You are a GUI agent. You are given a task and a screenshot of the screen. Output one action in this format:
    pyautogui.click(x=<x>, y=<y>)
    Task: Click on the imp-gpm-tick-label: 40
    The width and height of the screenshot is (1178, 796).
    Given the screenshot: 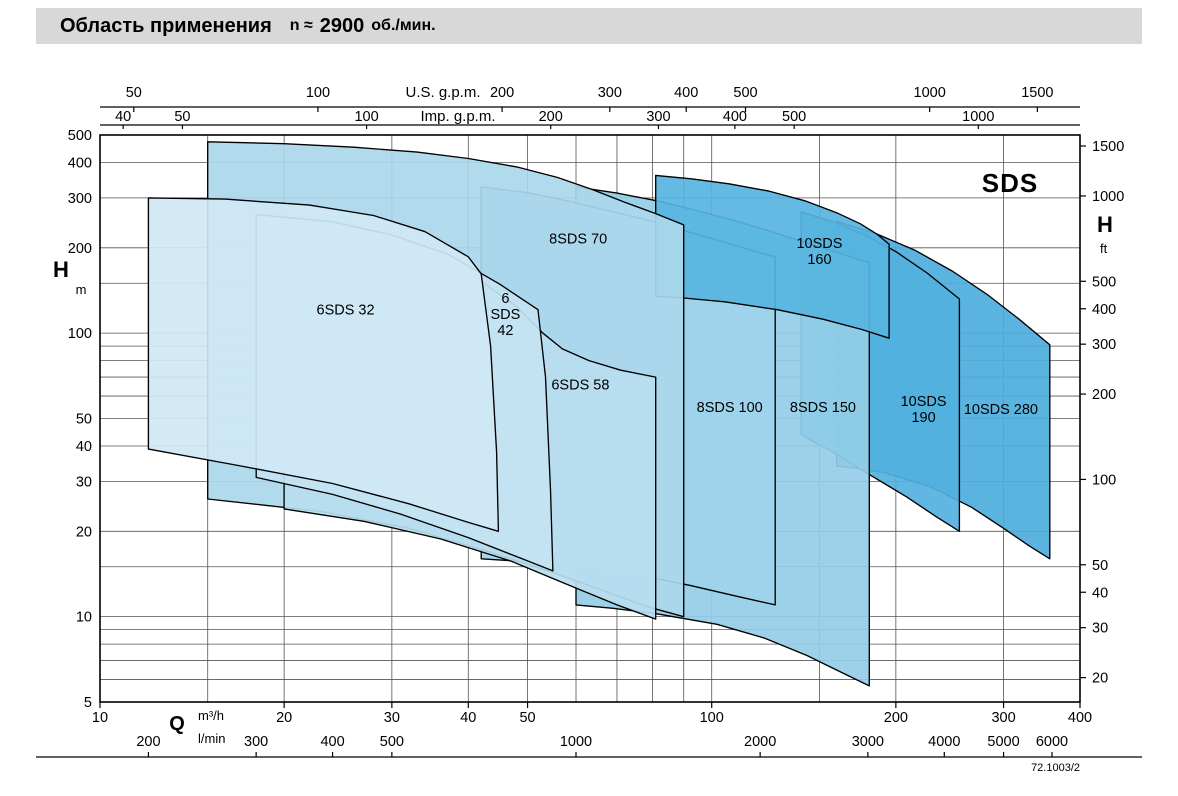 What is the action you would take?
    pyautogui.click(x=123, y=117)
    